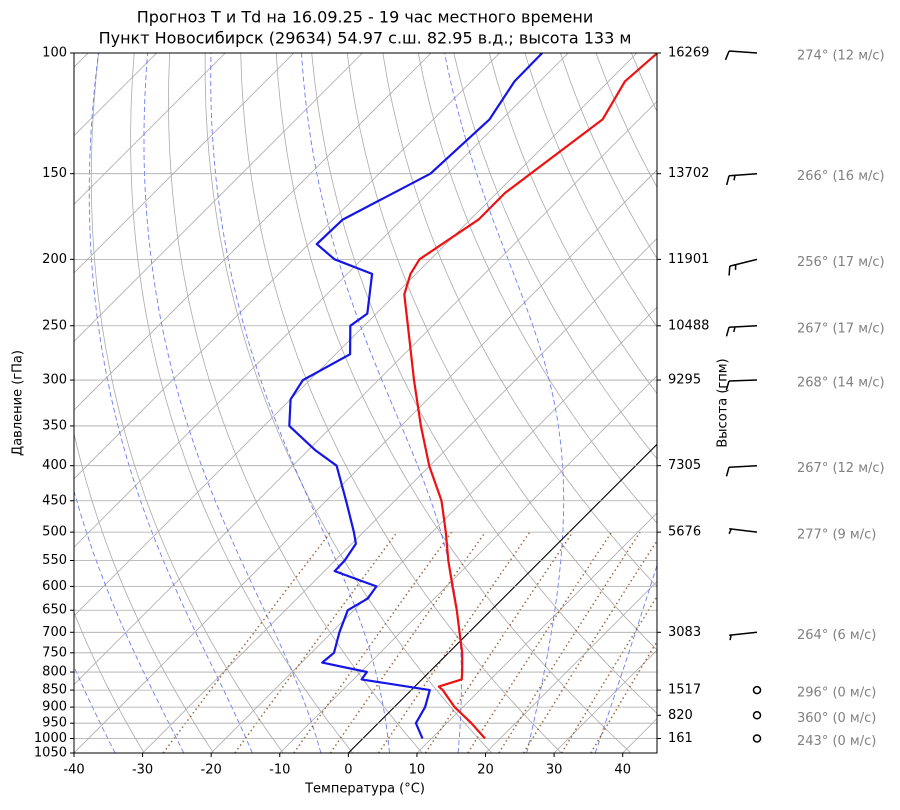 The width and height of the screenshot is (900, 810). Describe the element at coordinates (54, 532) in the screenshot. I see `y-tick-label: 500` at that location.